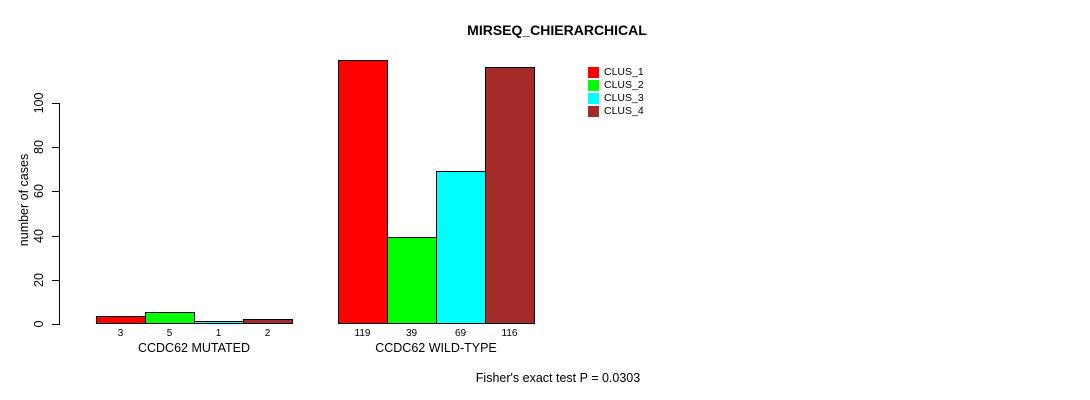 Image resolution: width=1090 pixels, height=400 pixels. I want to click on y-axis-tick-label: 80, so click(39, 147).